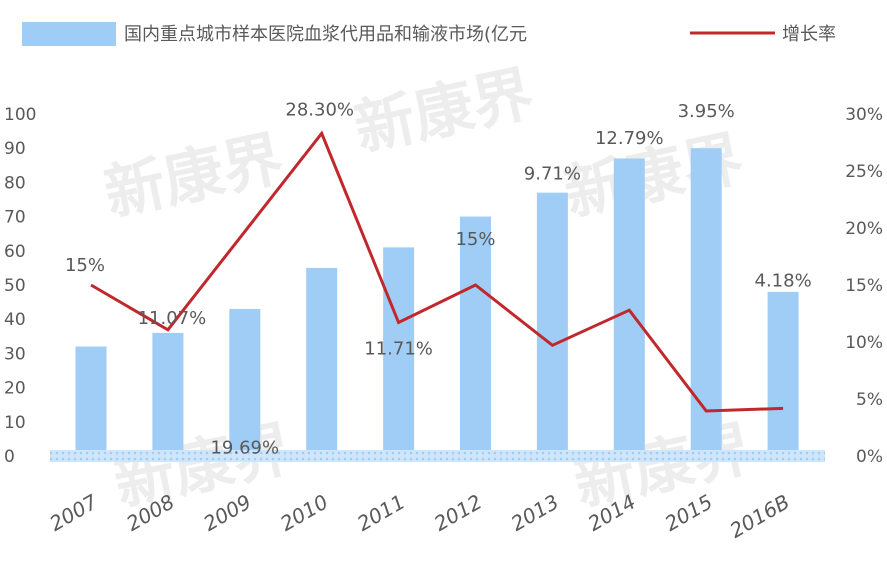  I want to click on data-label-2008: 11.07%, so click(172, 318).